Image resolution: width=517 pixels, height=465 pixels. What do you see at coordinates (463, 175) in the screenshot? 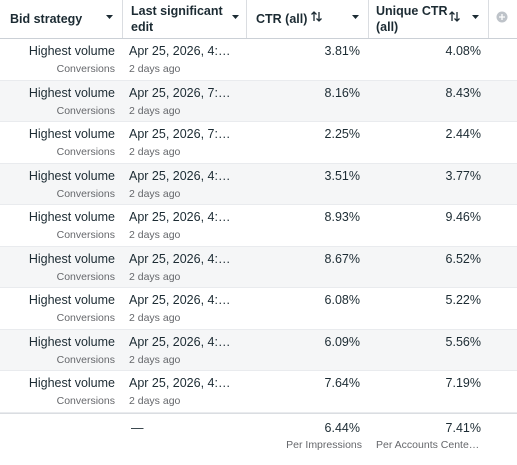
I see `unique-ctr: 3.77%` at bounding box center [463, 175].